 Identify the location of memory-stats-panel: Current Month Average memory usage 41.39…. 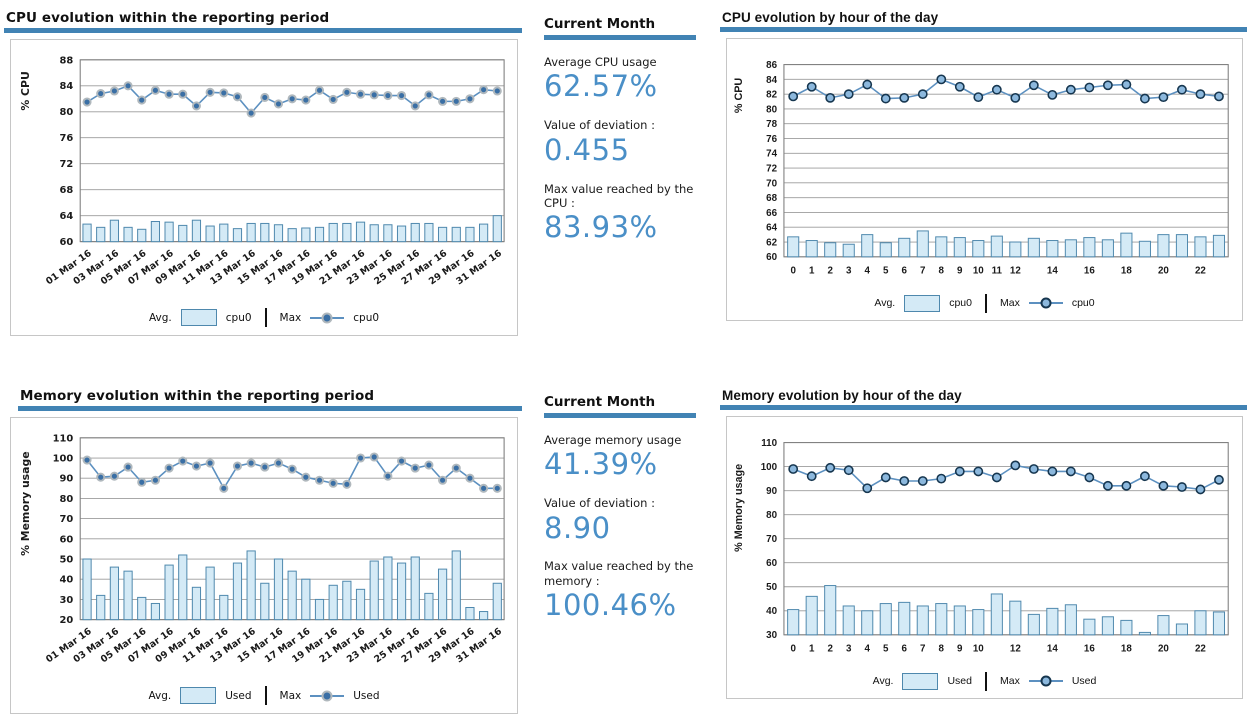
(621, 505).